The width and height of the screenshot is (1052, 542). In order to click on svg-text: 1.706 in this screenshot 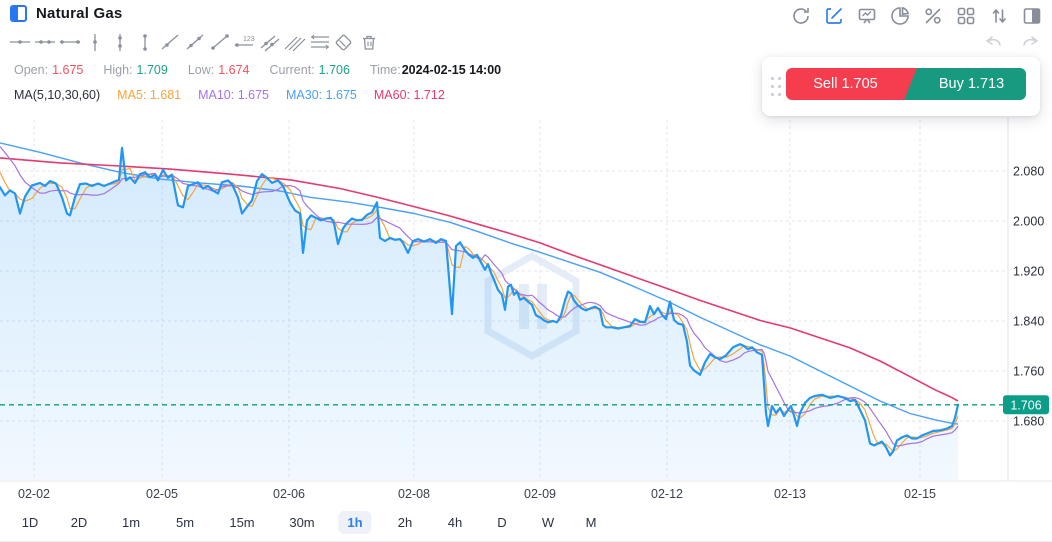, I will do `click(1025, 405)`.